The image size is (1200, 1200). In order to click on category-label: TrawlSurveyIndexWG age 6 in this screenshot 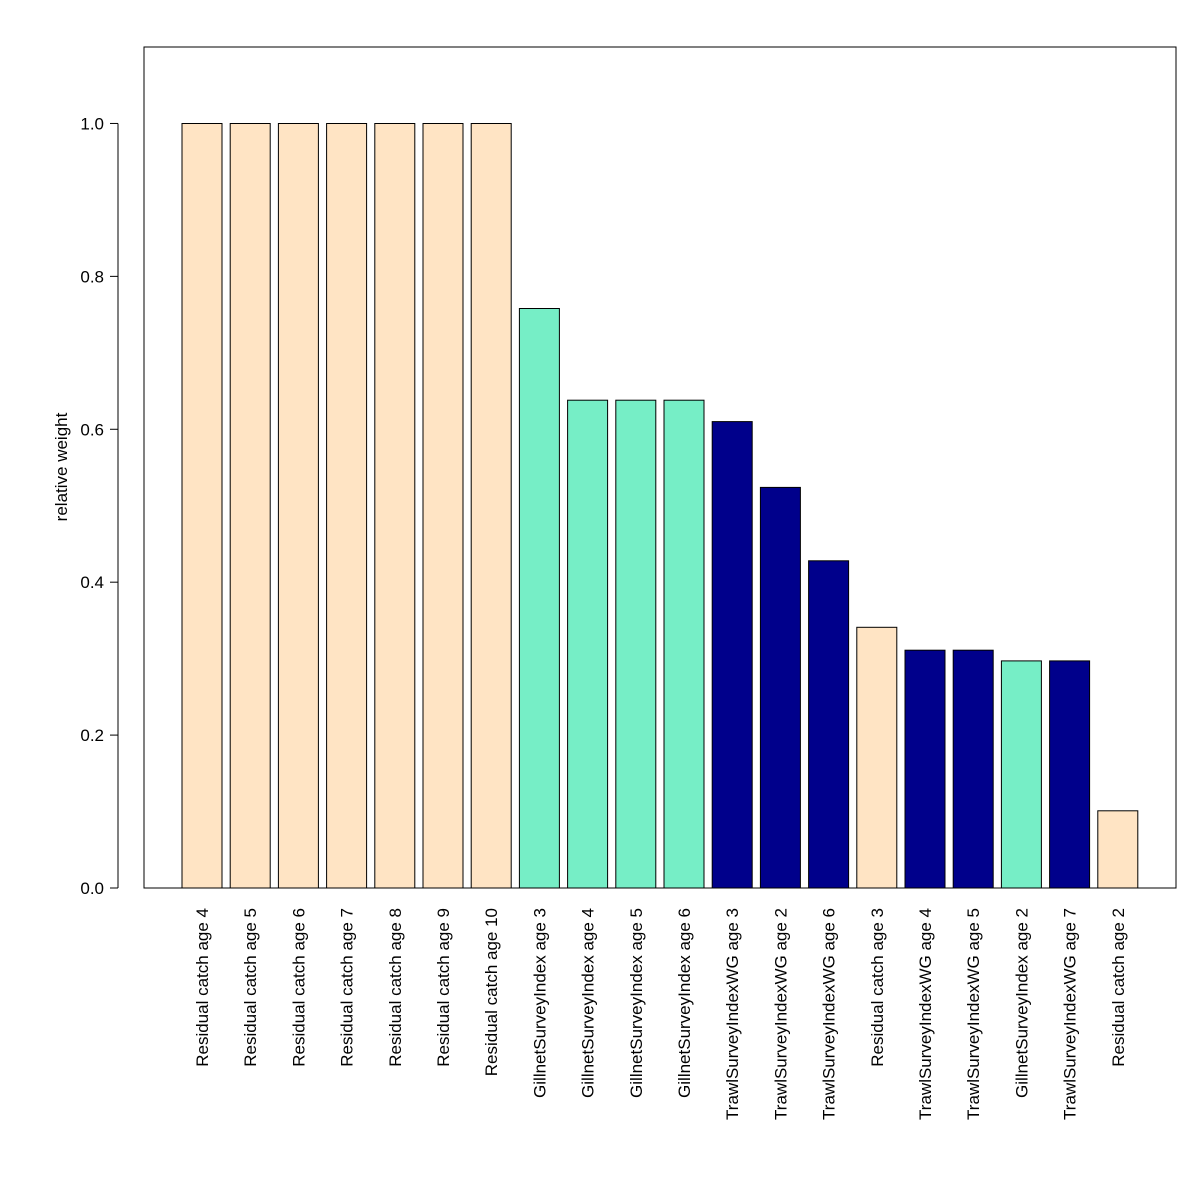, I will do `click(829, 1014)`.